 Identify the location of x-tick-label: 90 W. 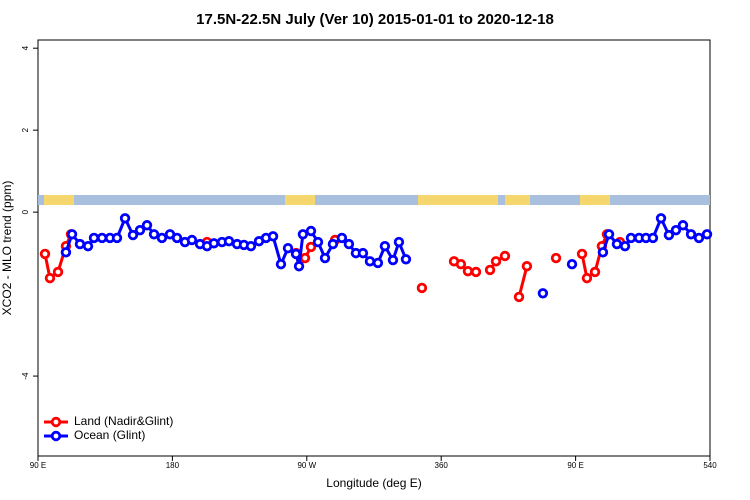
(306, 465).